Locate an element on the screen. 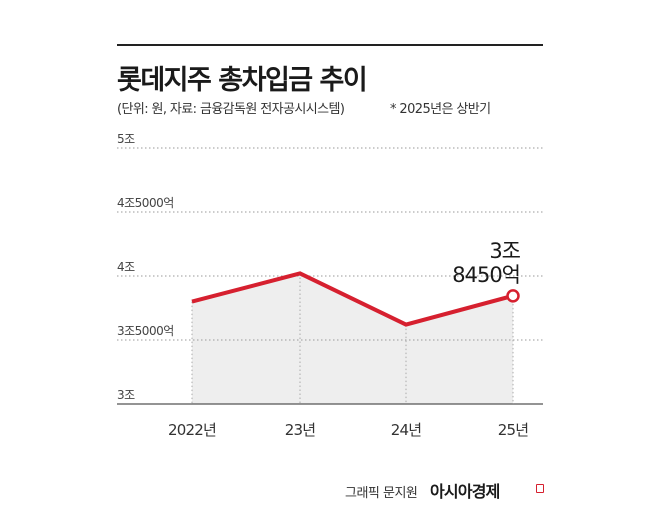  graphic-credit: 그래픽 문지원 is located at coordinates (381, 493).